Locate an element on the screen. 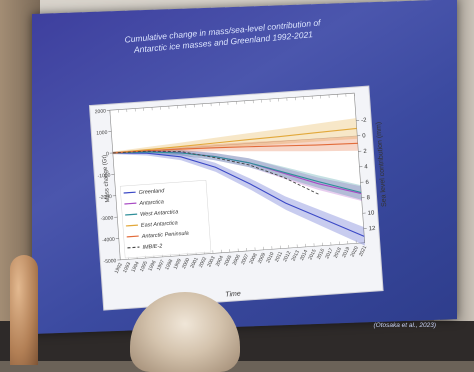 Image resolution: width=474 pixels, height=372 pixels. y-tick-label: -5000 is located at coordinates (109, 261).